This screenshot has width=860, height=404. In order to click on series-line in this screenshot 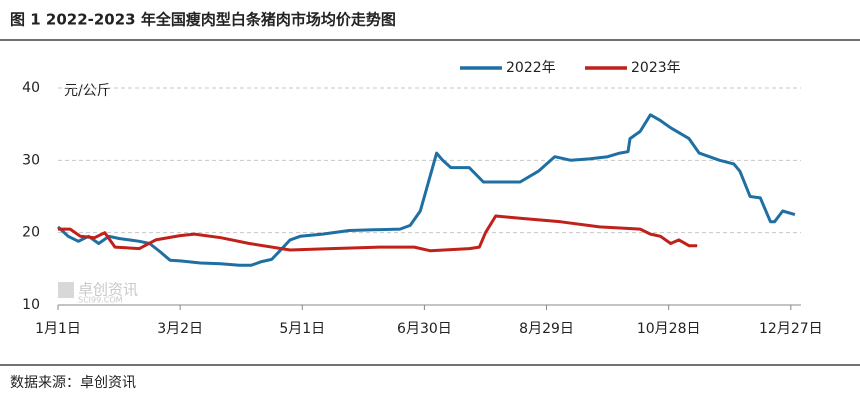, I will do `click(378, 233)`.